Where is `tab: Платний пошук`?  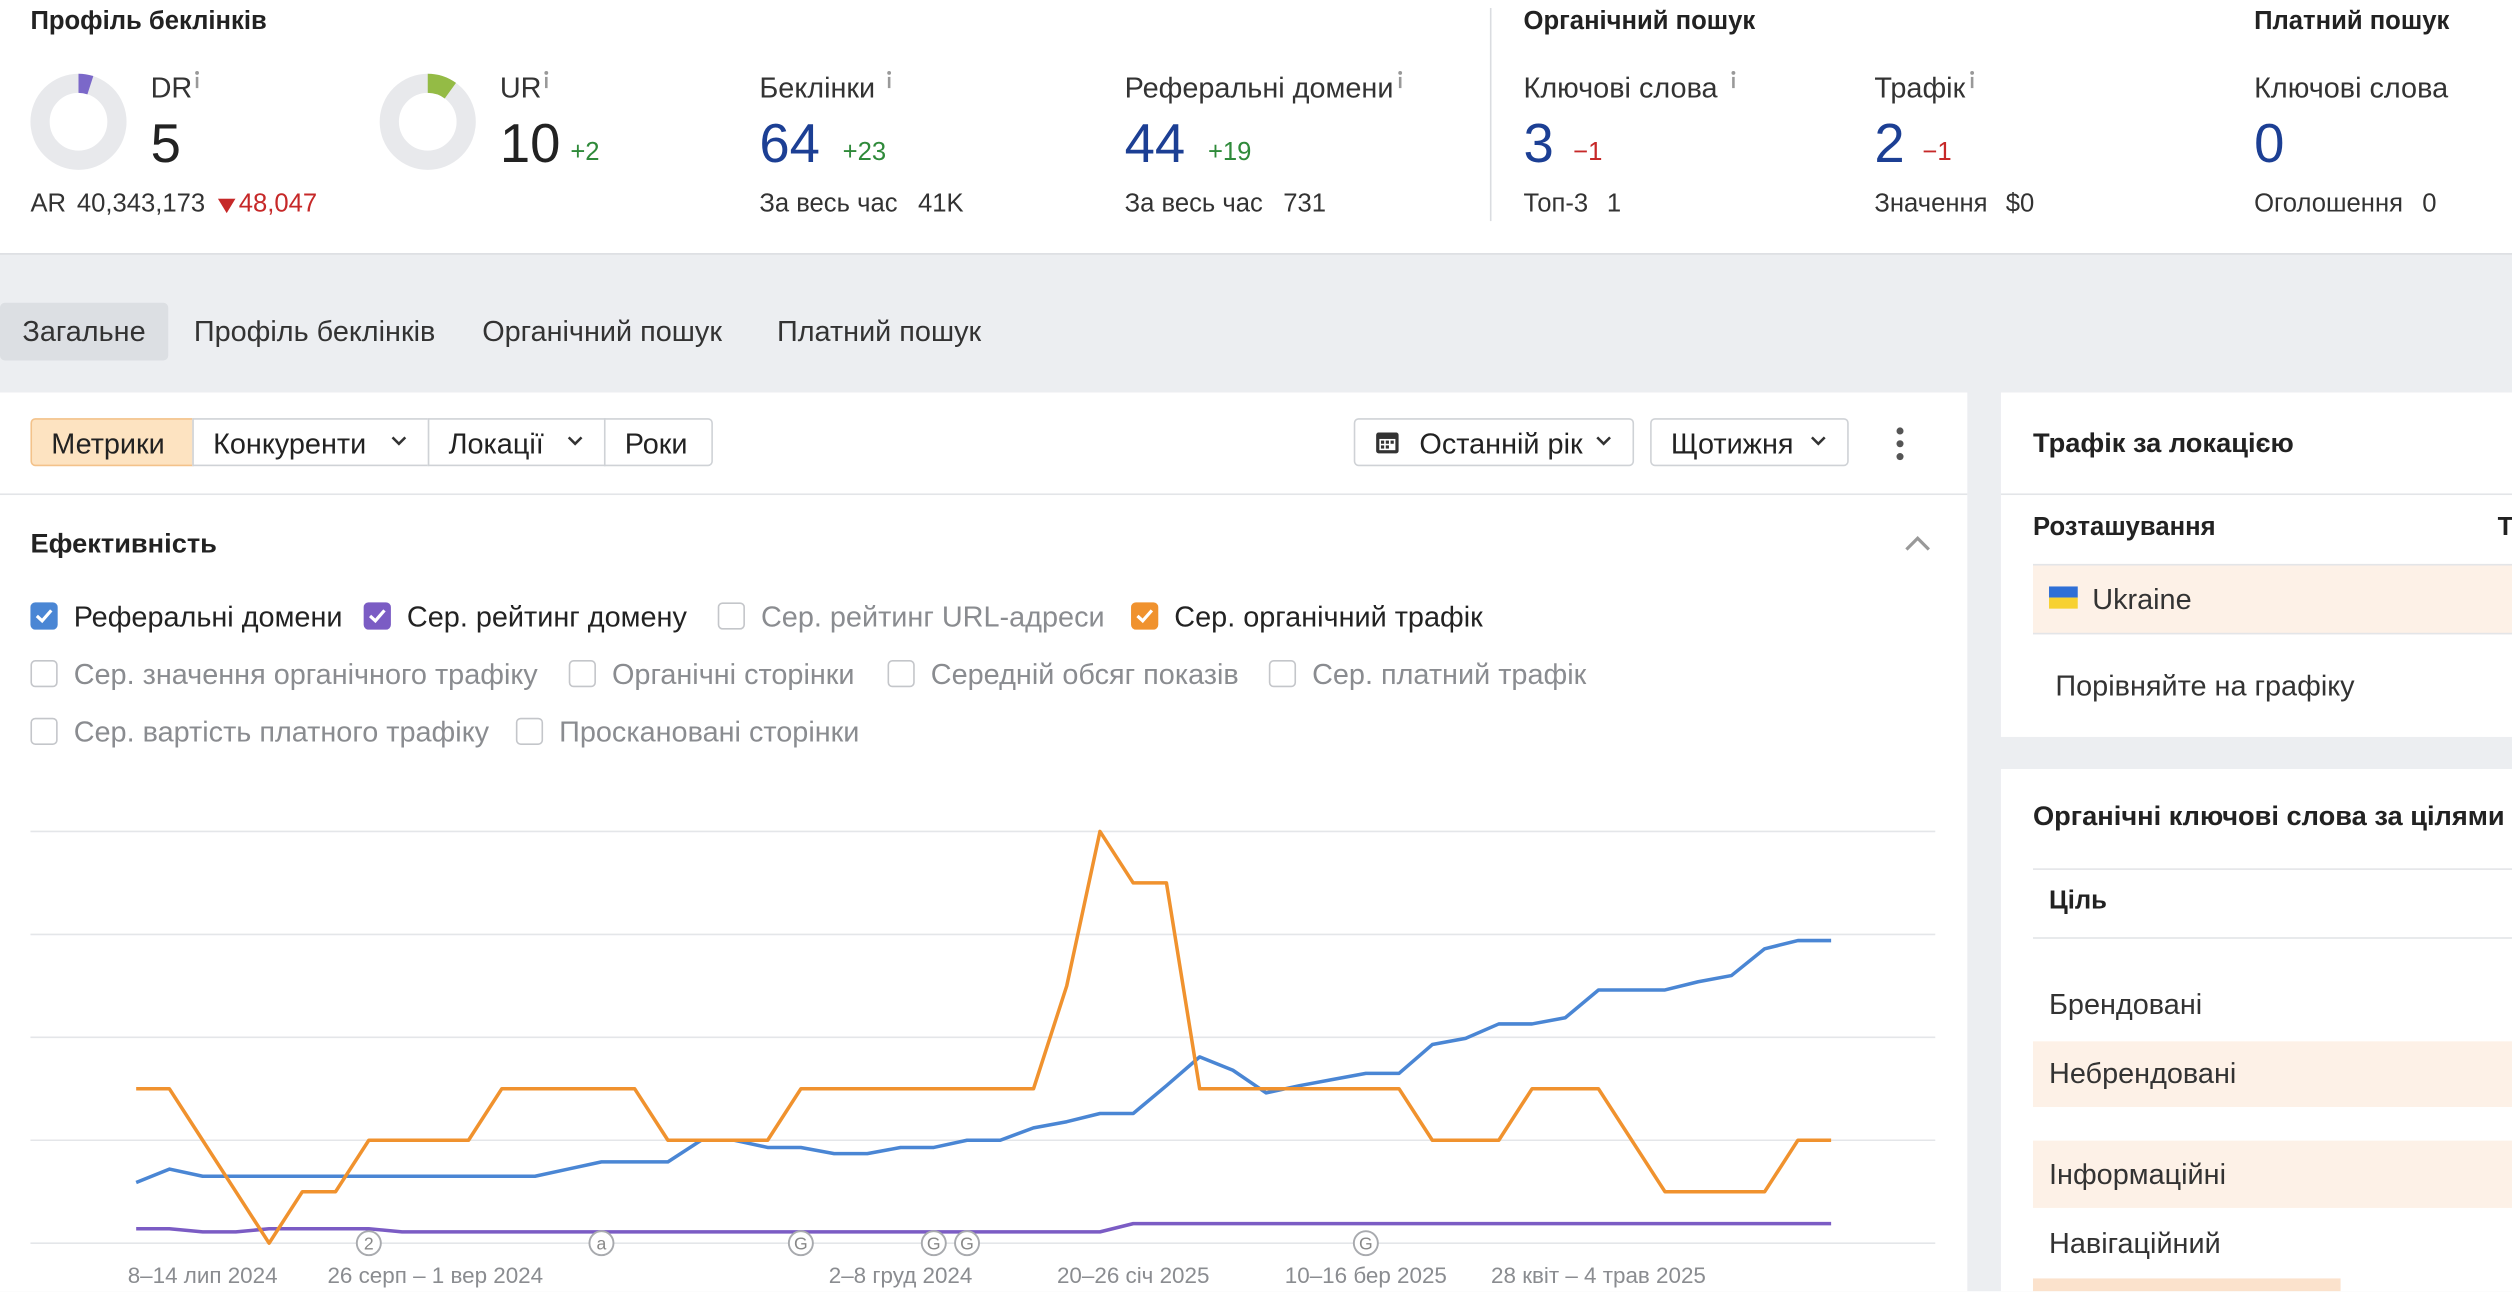
tab: Платний пошук is located at coordinates (879, 331).